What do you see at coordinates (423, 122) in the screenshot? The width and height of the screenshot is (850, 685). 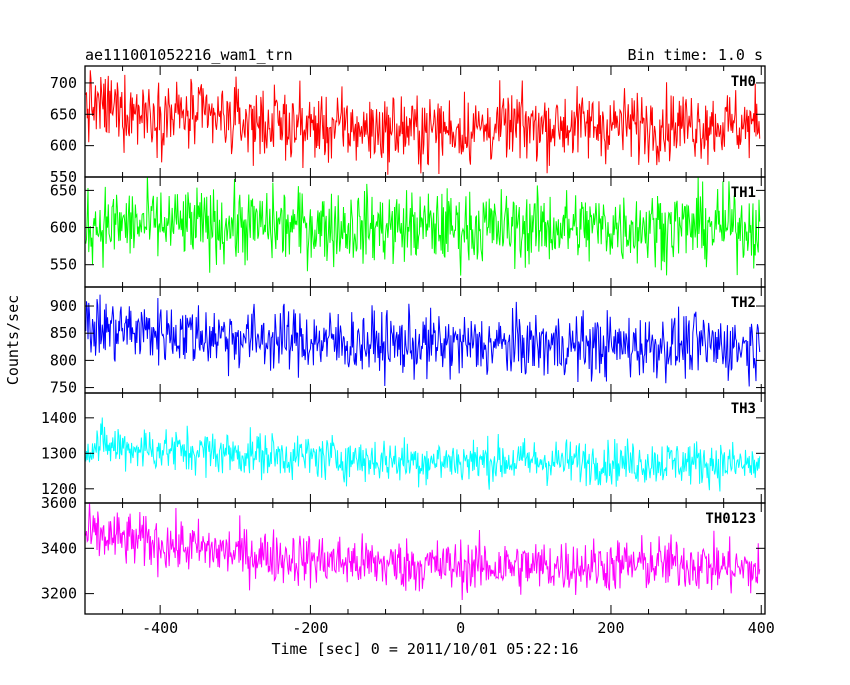 I see `series-line-th0` at bounding box center [423, 122].